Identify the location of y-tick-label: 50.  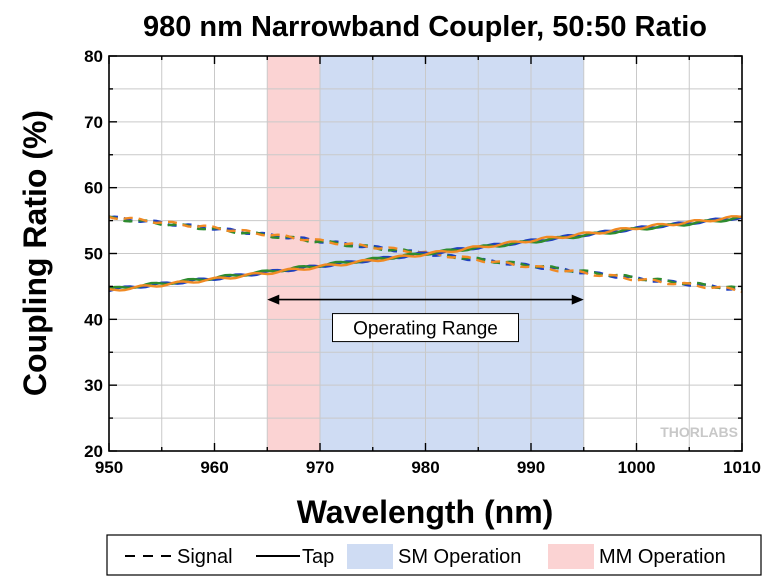
(93, 254).